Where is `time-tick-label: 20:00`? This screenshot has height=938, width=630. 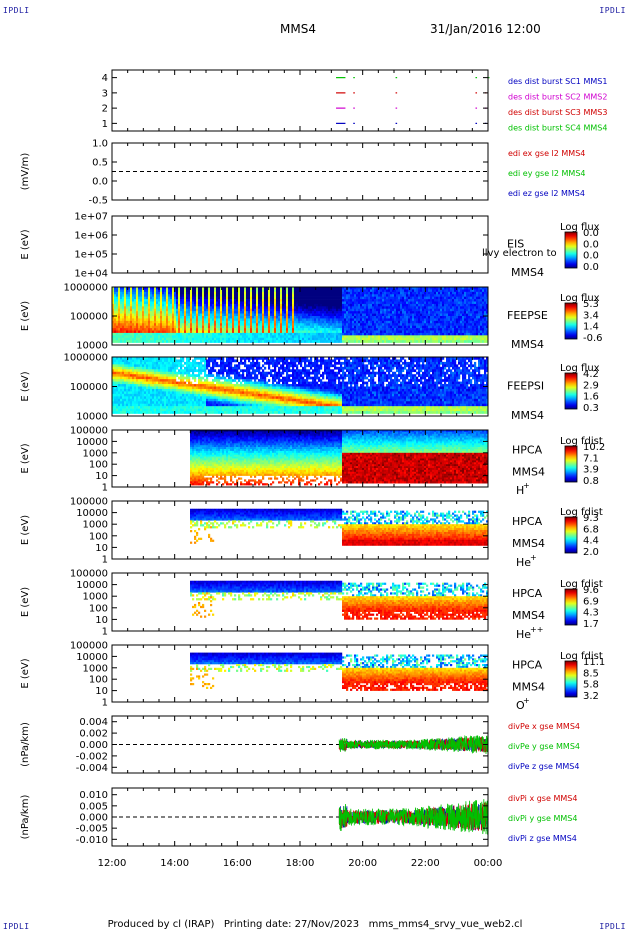
time-tick-label: 20:00 is located at coordinates (362, 863).